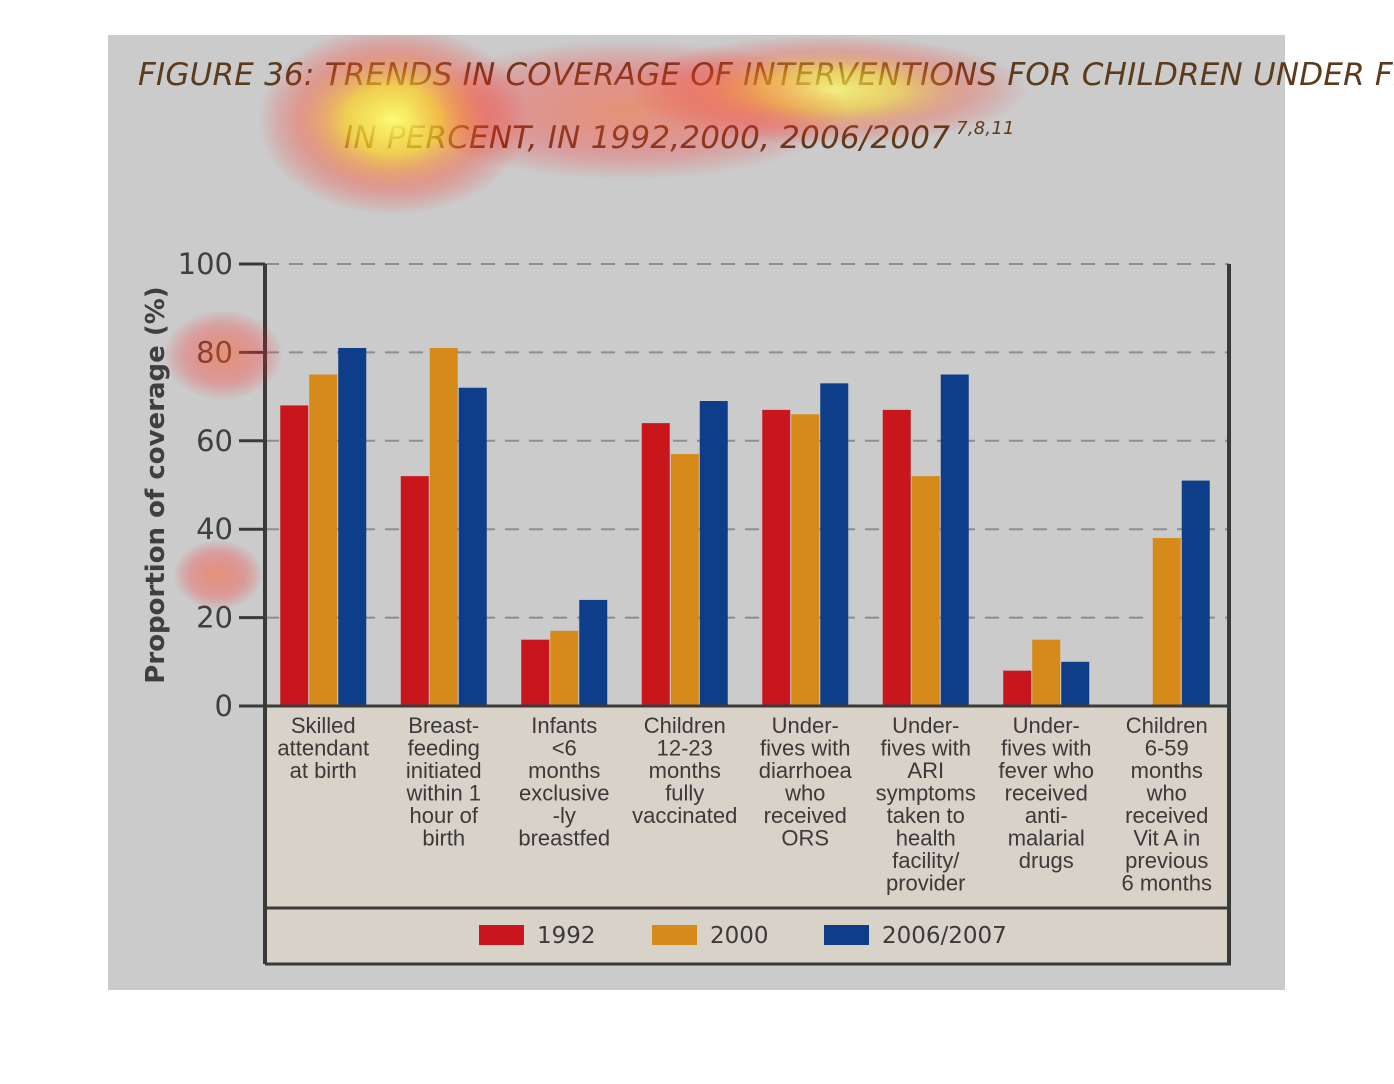  Describe the element at coordinates (1167, 748) in the screenshot. I see `category-label-line: 6-59` at that location.